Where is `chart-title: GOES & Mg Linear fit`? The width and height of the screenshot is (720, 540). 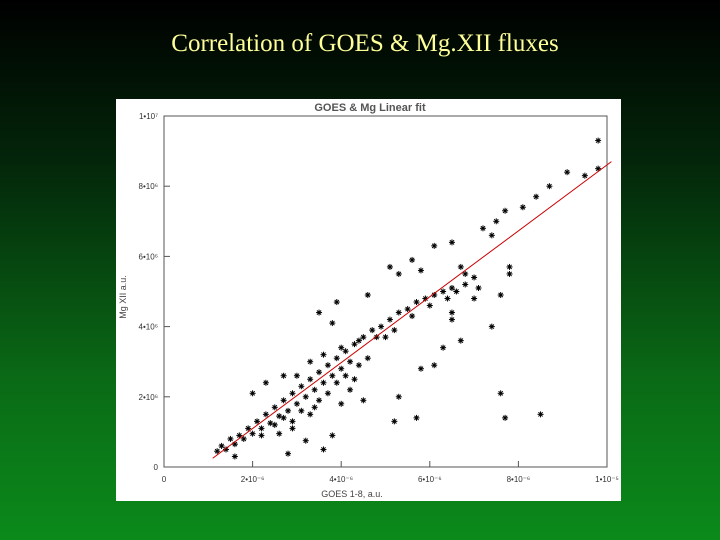 chart-title: GOES & Mg Linear fit is located at coordinates (370, 108).